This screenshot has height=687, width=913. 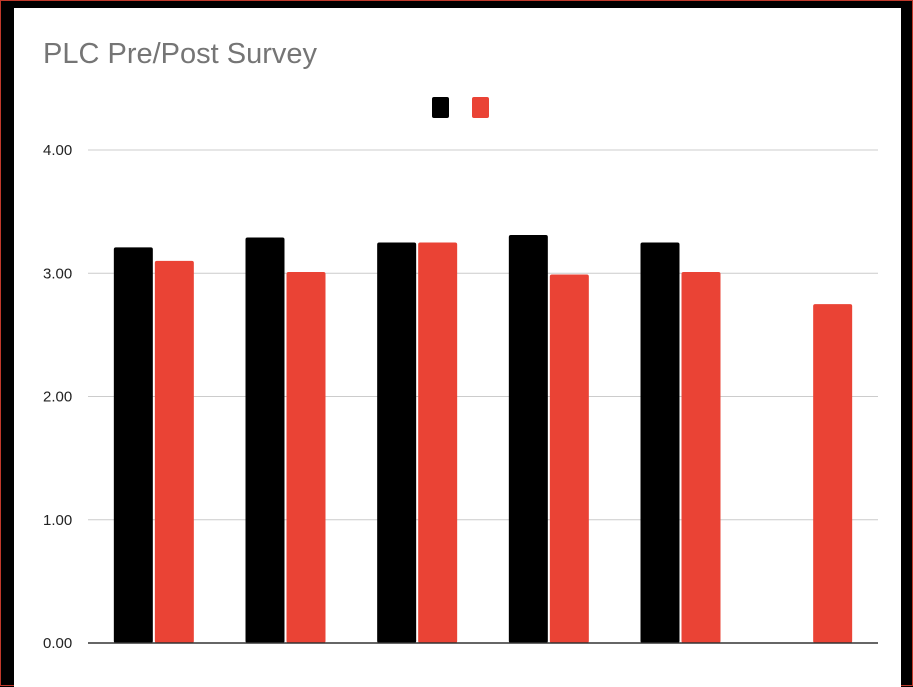 I want to click on bar-series2-cat3, so click(x=438, y=442).